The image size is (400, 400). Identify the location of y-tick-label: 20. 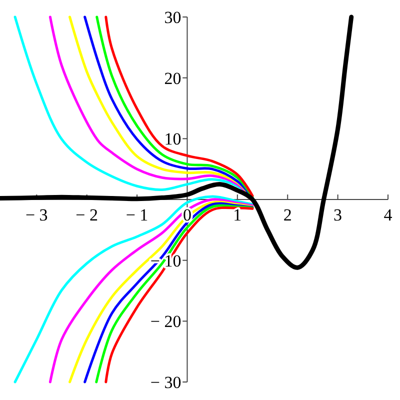
(173, 78).